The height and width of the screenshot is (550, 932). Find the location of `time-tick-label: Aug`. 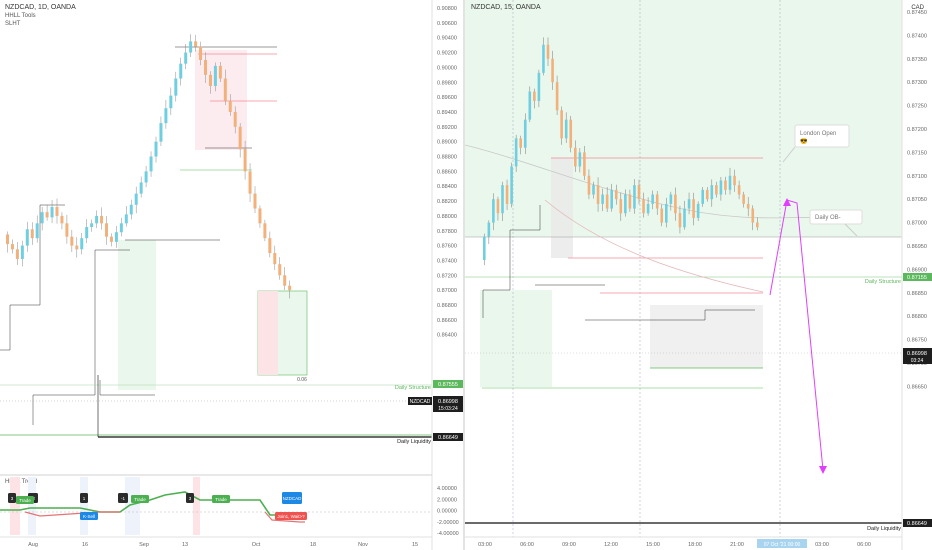

time-tick-label: Aug is located at coordinates (33, 545).